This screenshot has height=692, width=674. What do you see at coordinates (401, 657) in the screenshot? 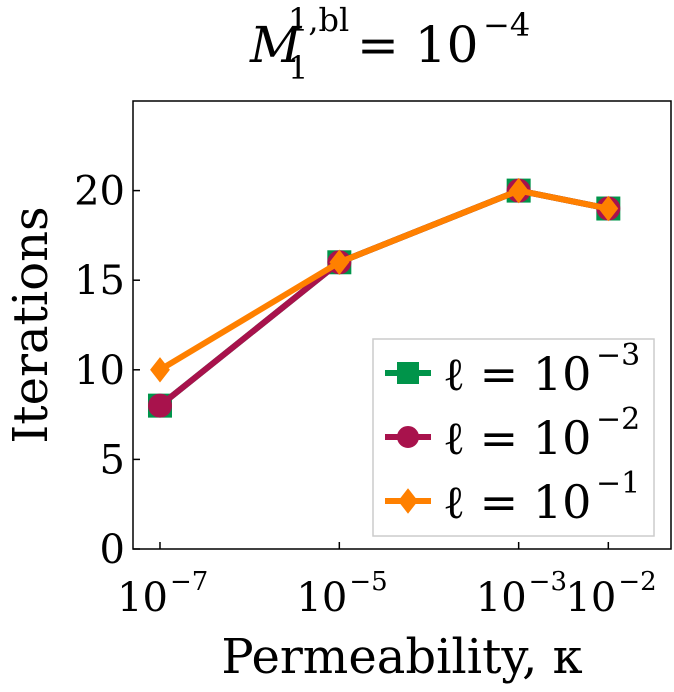
I see `x-axis-label: Permeability, κ` at bounding box center [401, 657].